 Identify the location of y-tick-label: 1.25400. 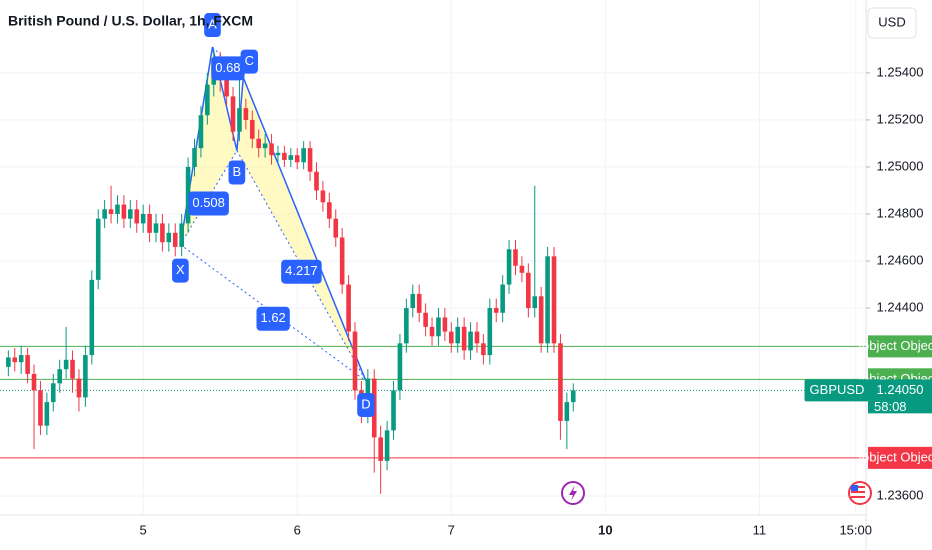
(900, 71).